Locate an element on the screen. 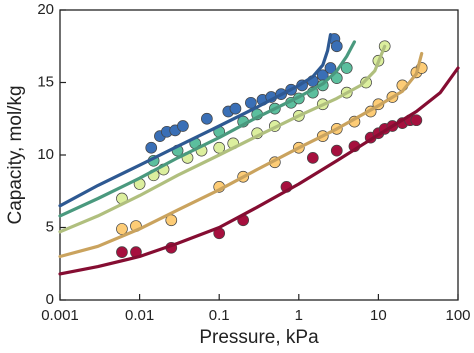 The height and width of the screenshot is (353, 474). y-axis-label: Capacity, mol/kg is located at coordinates (15, 154).